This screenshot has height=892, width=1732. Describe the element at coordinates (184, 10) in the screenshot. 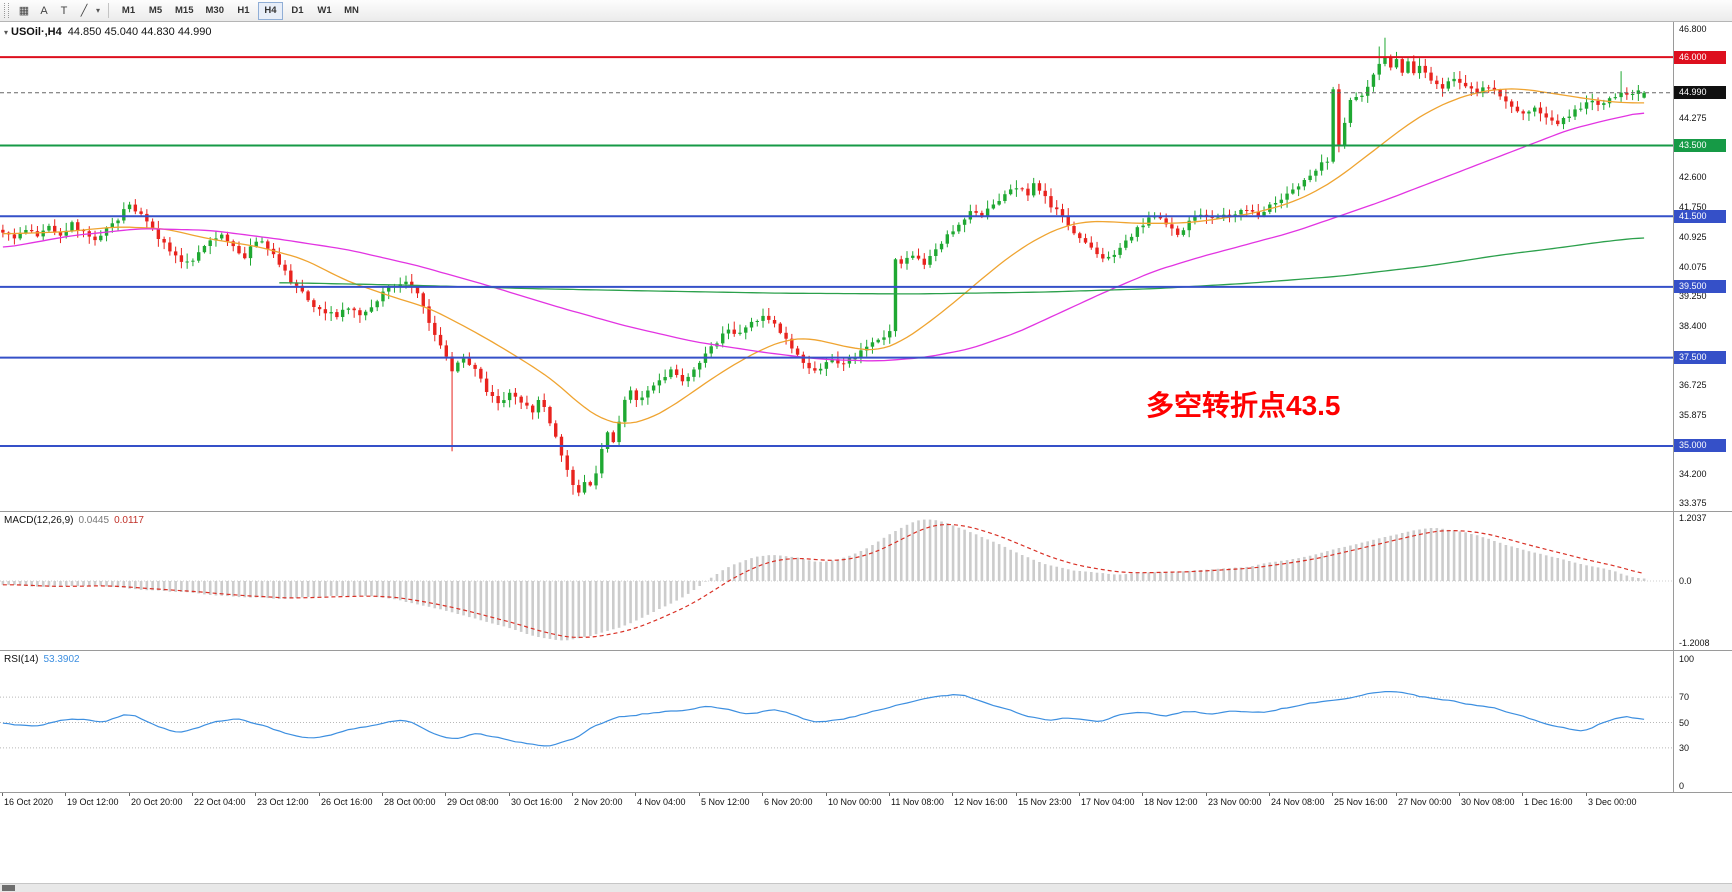

I see `timeframe-button-m15: M15` at that location.